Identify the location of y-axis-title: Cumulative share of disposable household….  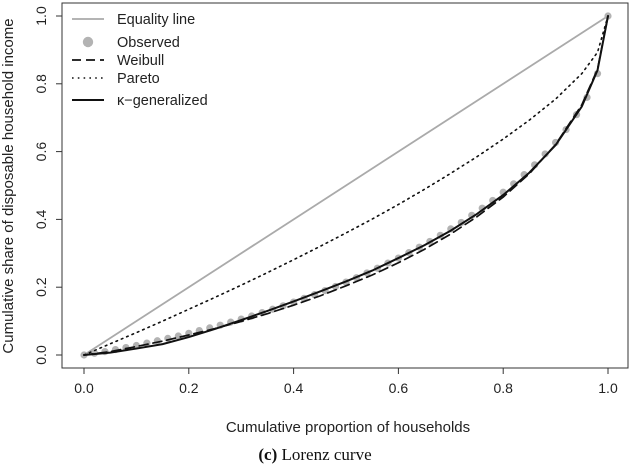
(8, 185).